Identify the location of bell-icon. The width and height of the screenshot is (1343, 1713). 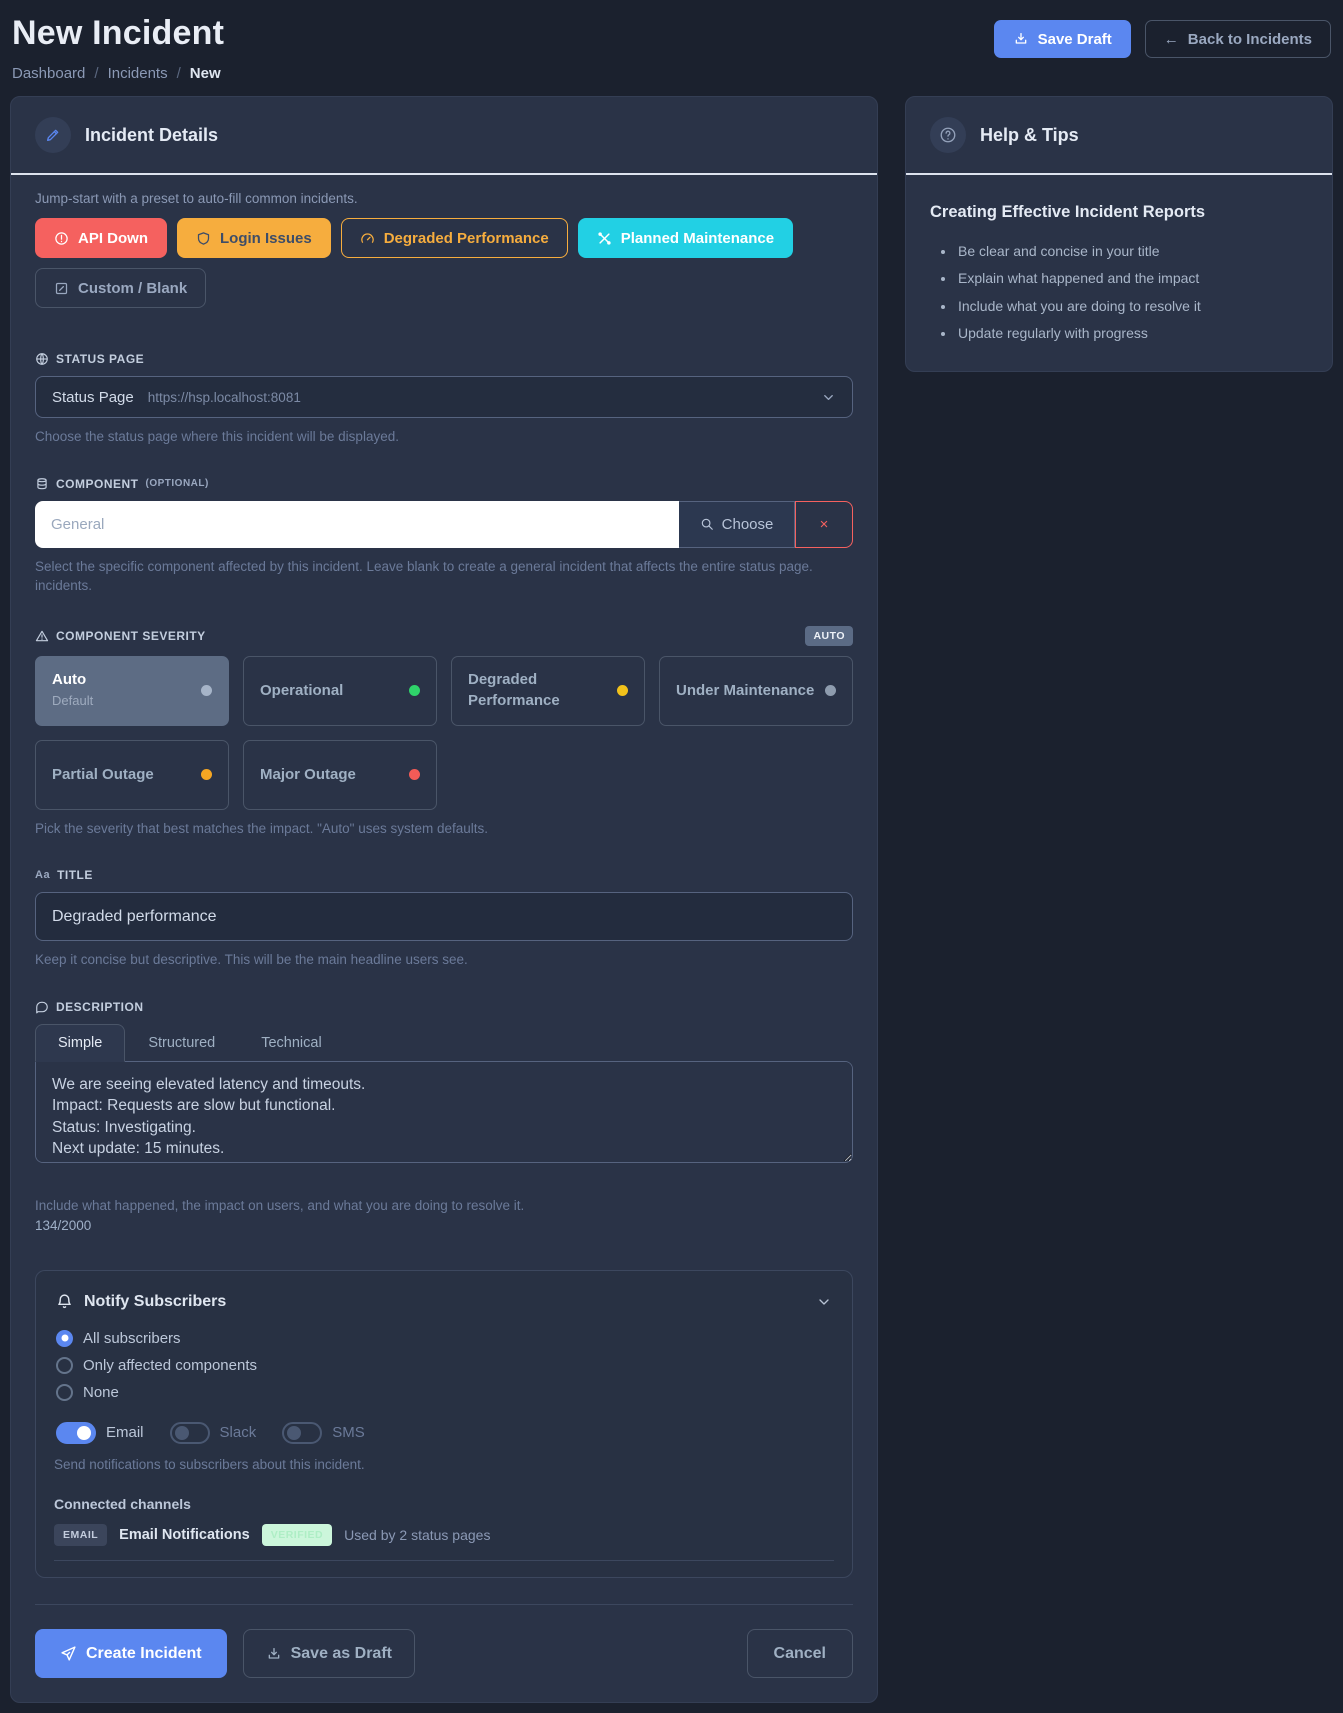
(64, 1301).